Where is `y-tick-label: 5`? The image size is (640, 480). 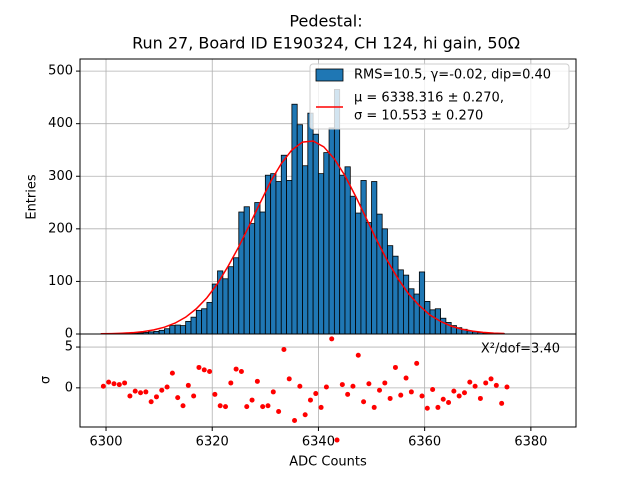
y-tick-label: 5 is located at coordinates (69, 347).